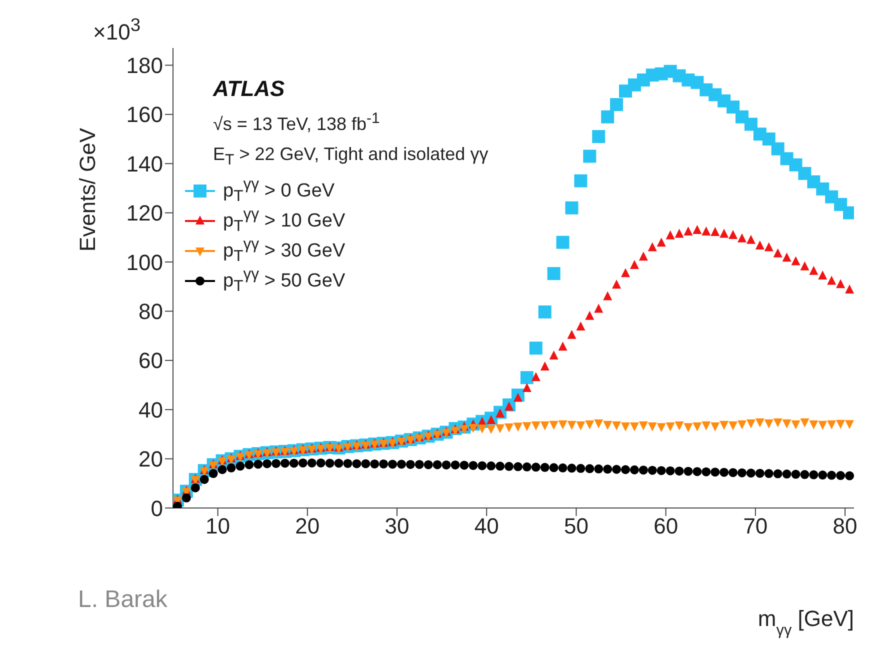 The image size is (879, 647). What do you see at coordinates (144, 163) in the screenshot?
I see `y-tick-label: 140` at bounding box center [144, 163].